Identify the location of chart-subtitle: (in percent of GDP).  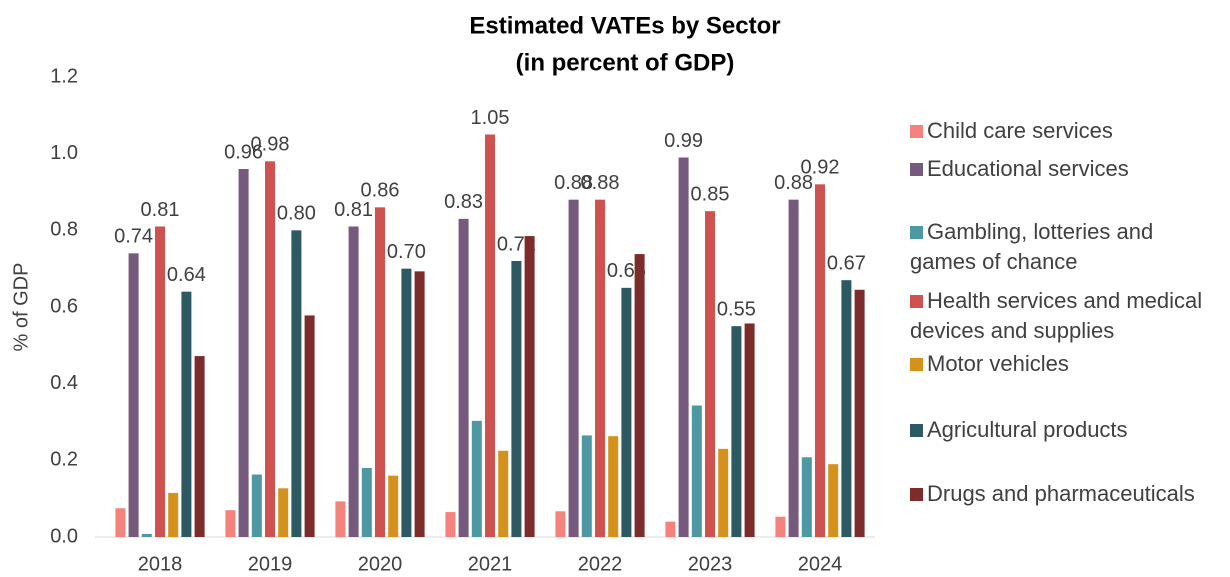
(625, 62).